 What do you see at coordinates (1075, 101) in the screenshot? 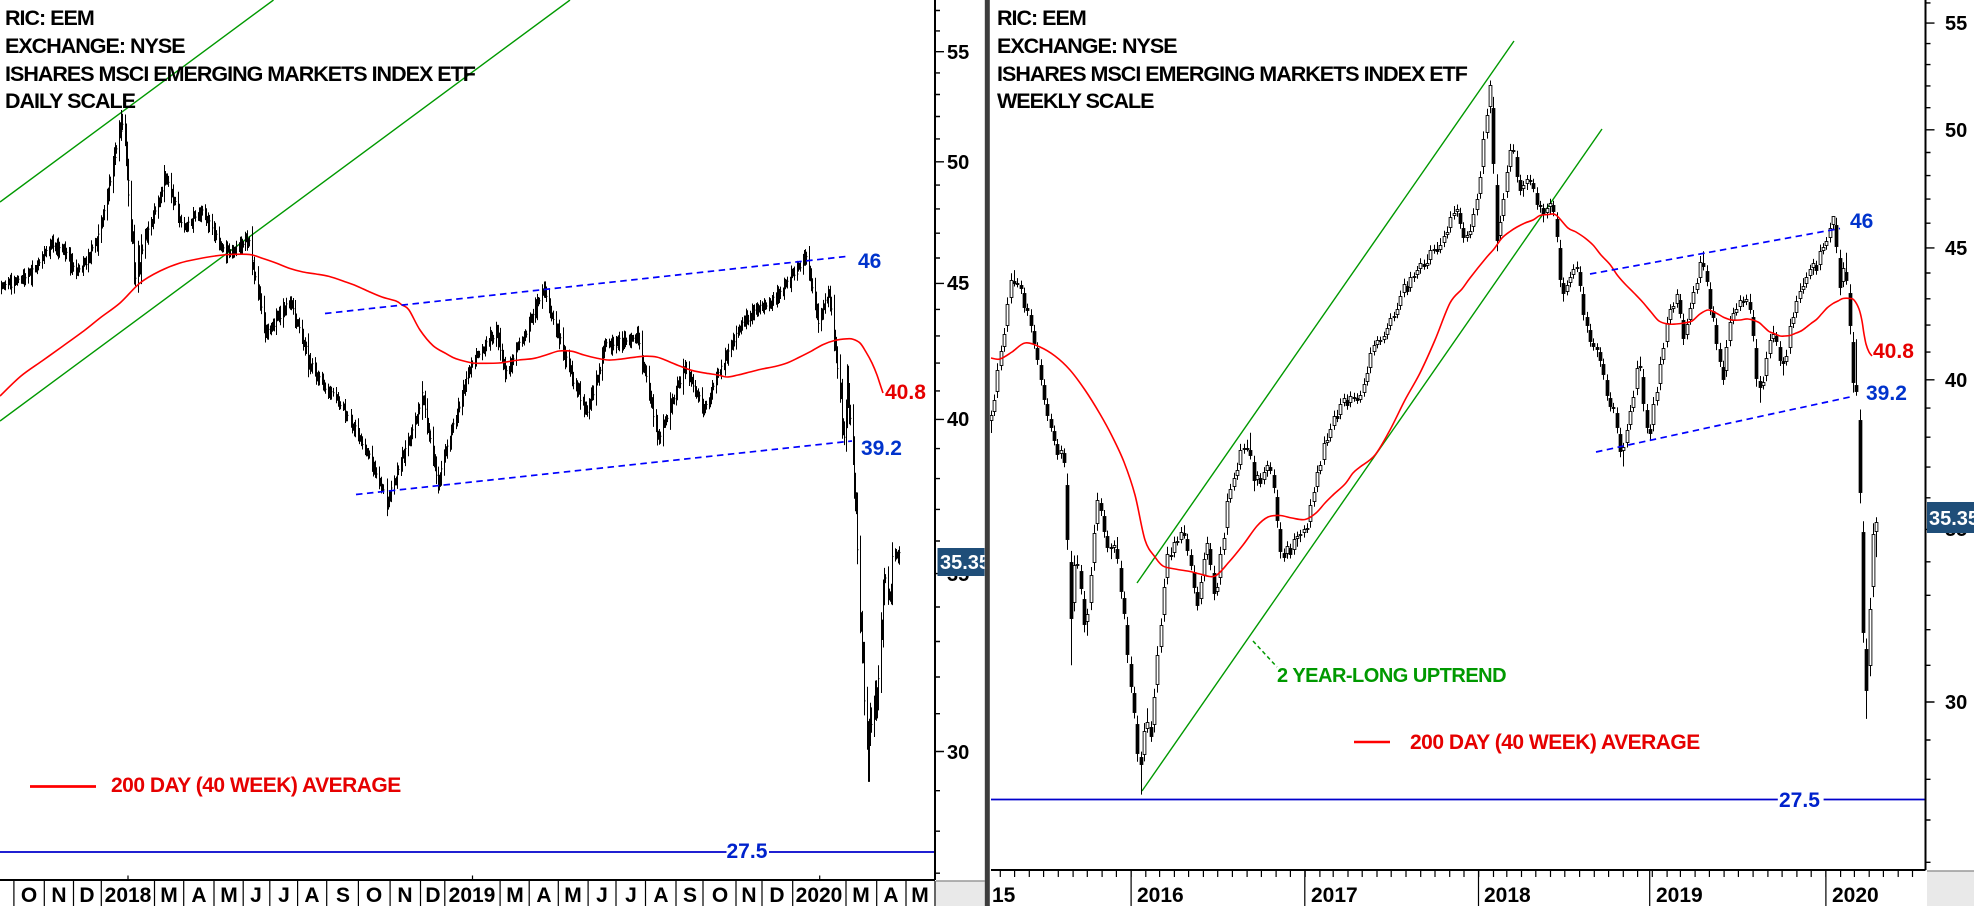
I see `svg-text: WEEKLY SCALE` at bounding box center [1075, 101].